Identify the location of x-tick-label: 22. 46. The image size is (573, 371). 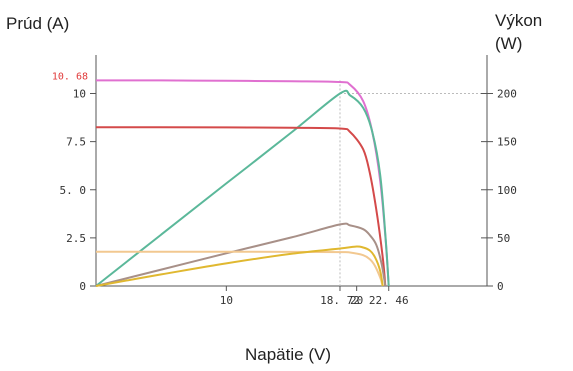
(389, 300).